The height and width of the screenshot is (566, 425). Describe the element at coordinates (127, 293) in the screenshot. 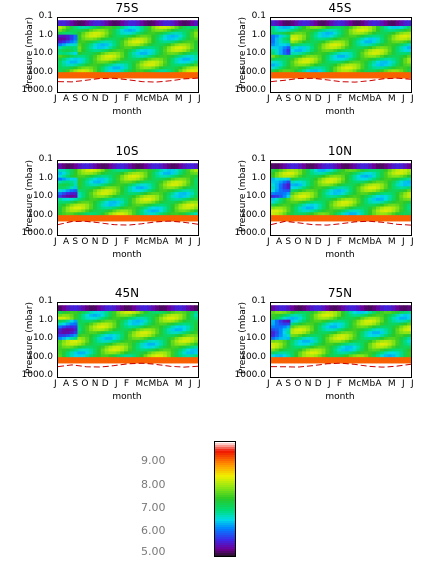

I see `panel-title: 45N` at that location.